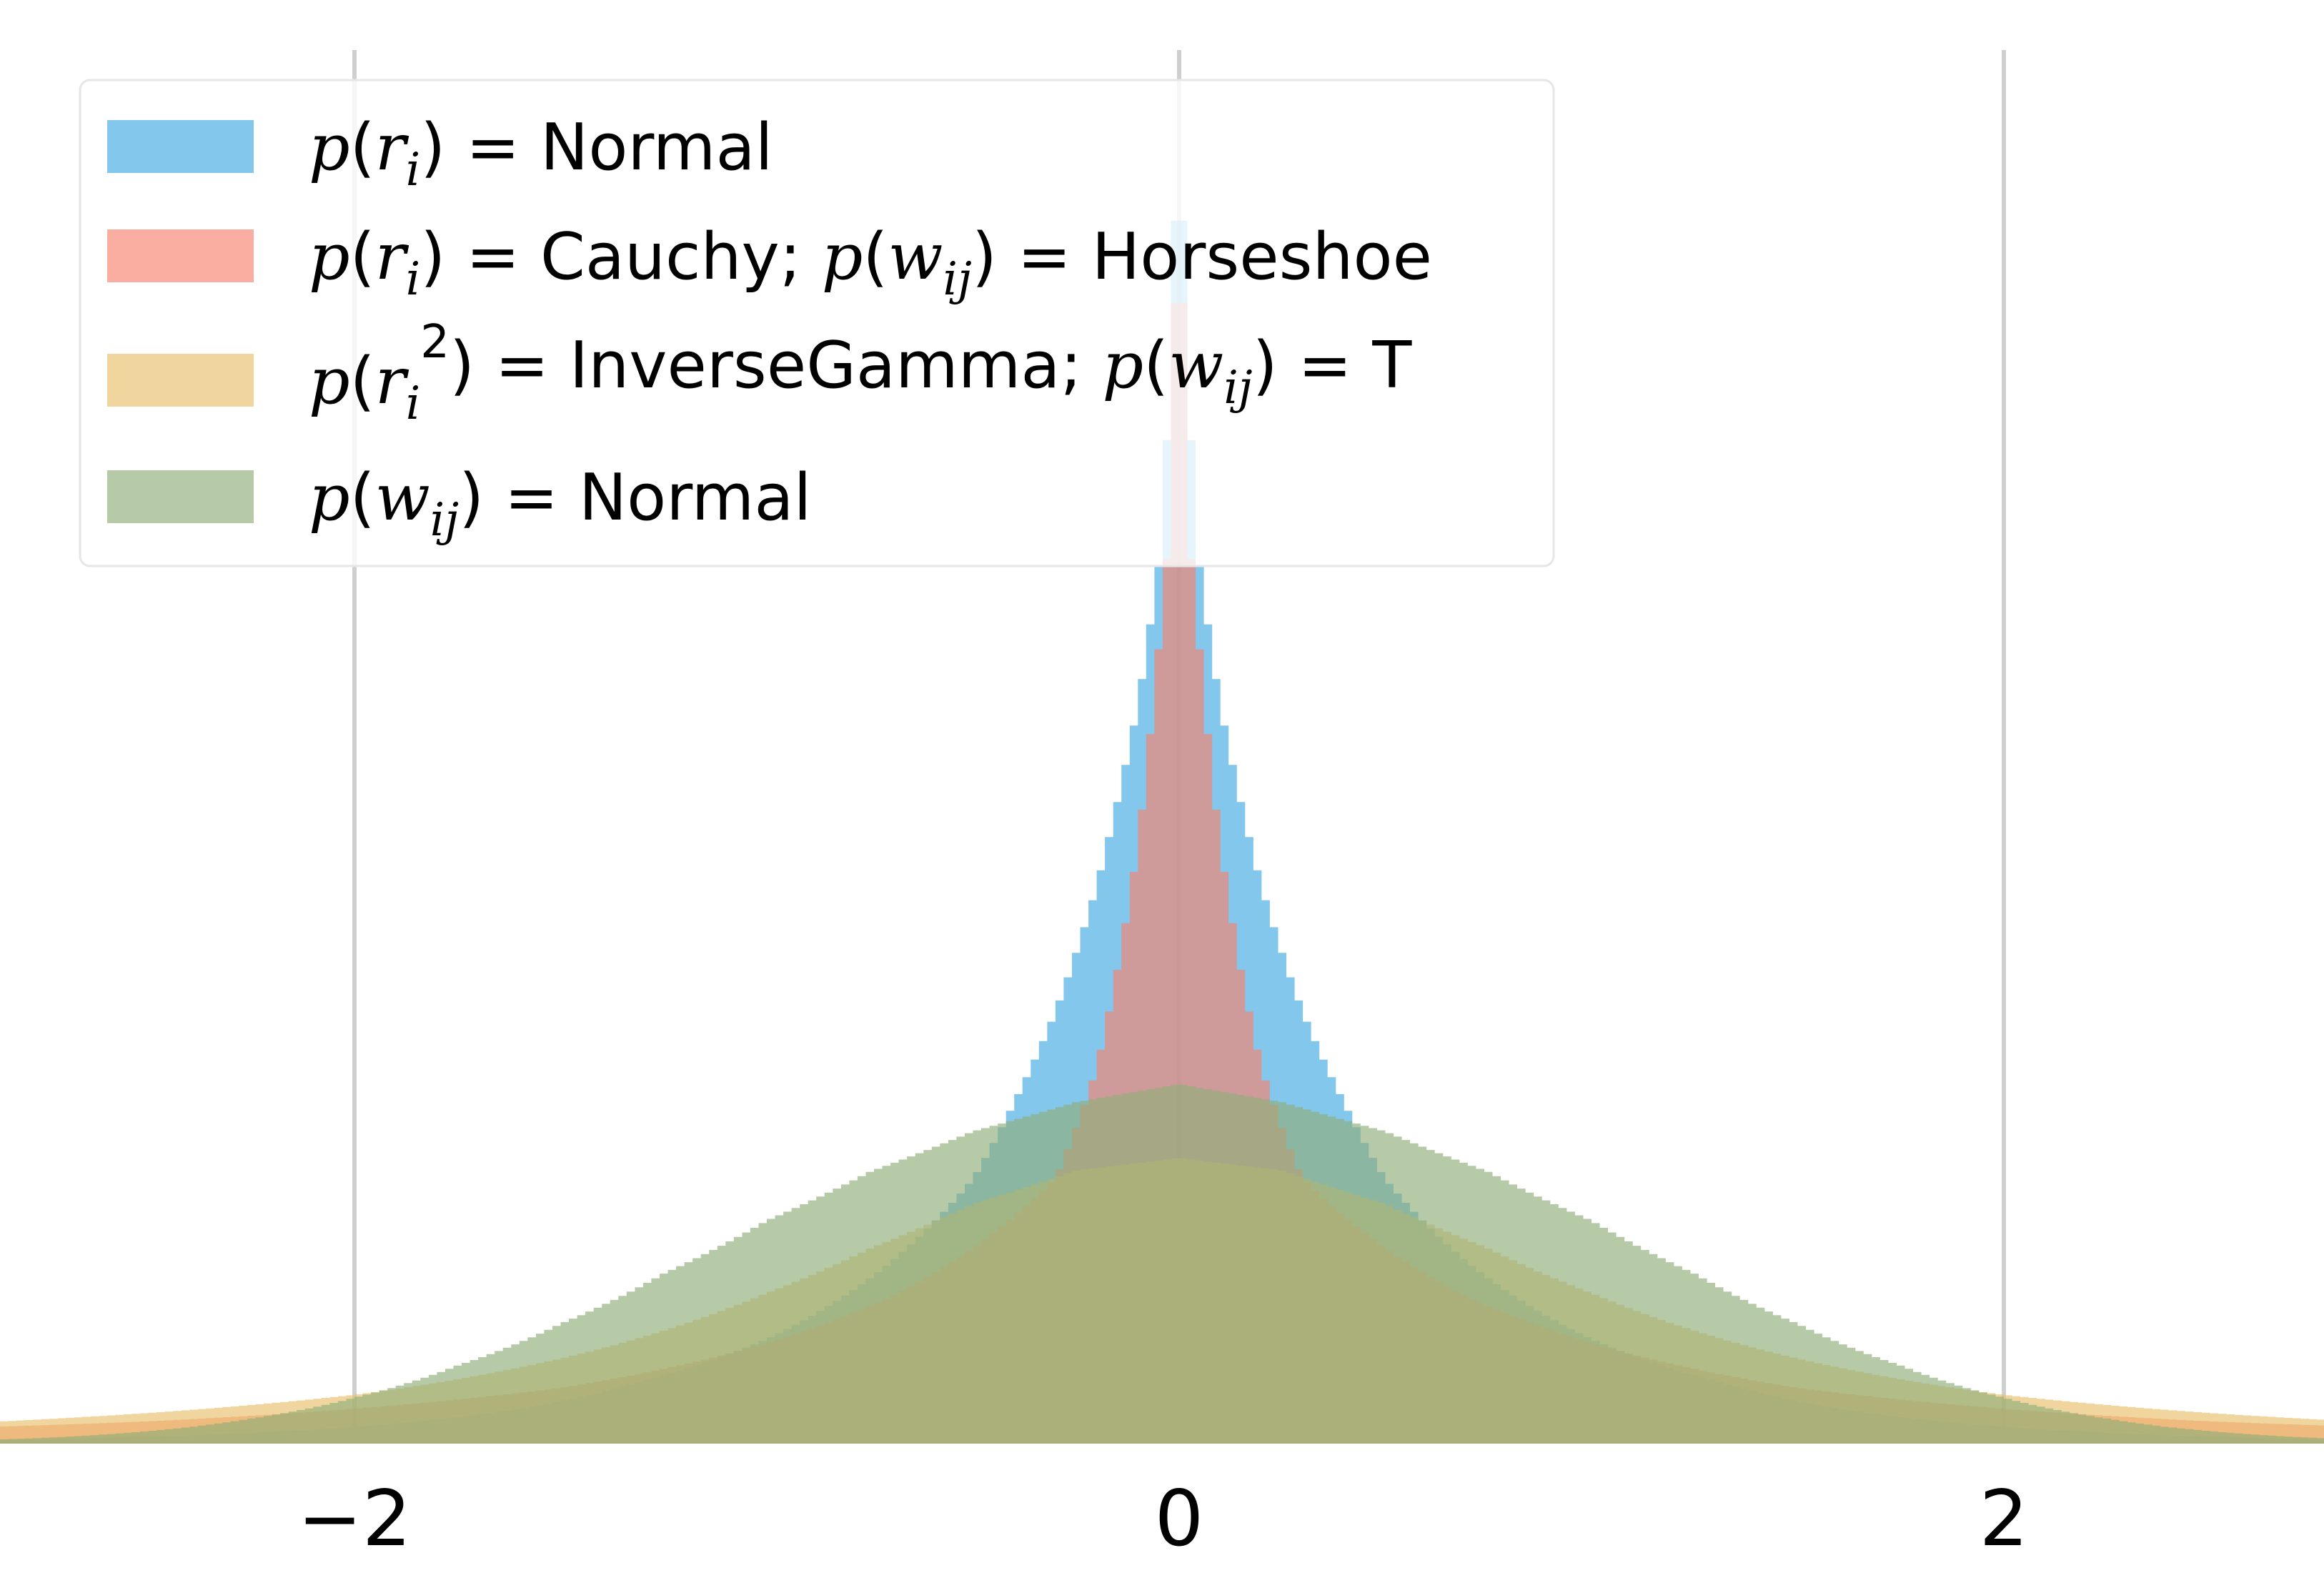 The height and width of the screenshot is (1578, 2324). Describe the element at coordinates (870, 262) in the screenshot. I see `legend-label-1: p(ri​) = Cauchy; p(wij​) = Horseshoe` at that location.